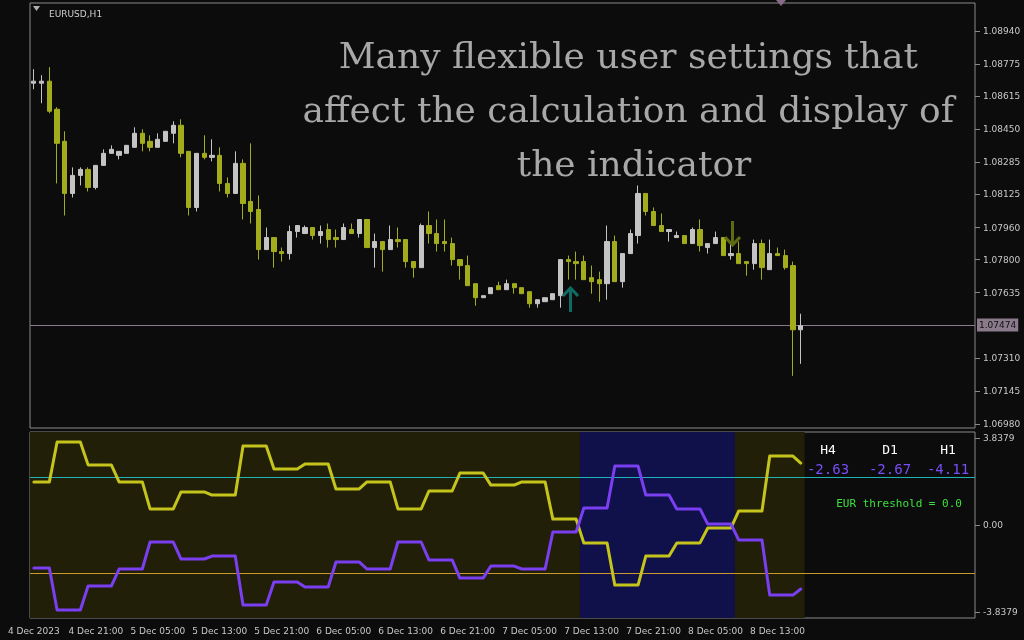  Describe the element at coordinates (999, 437) in the screenshot. I see `y-tick-label: 3.8379` at that location.